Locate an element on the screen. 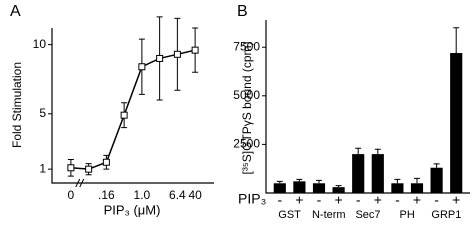 The image size is (474, 240). y-axis-label: Fold Stimulation is located at coordinates (17, 105).